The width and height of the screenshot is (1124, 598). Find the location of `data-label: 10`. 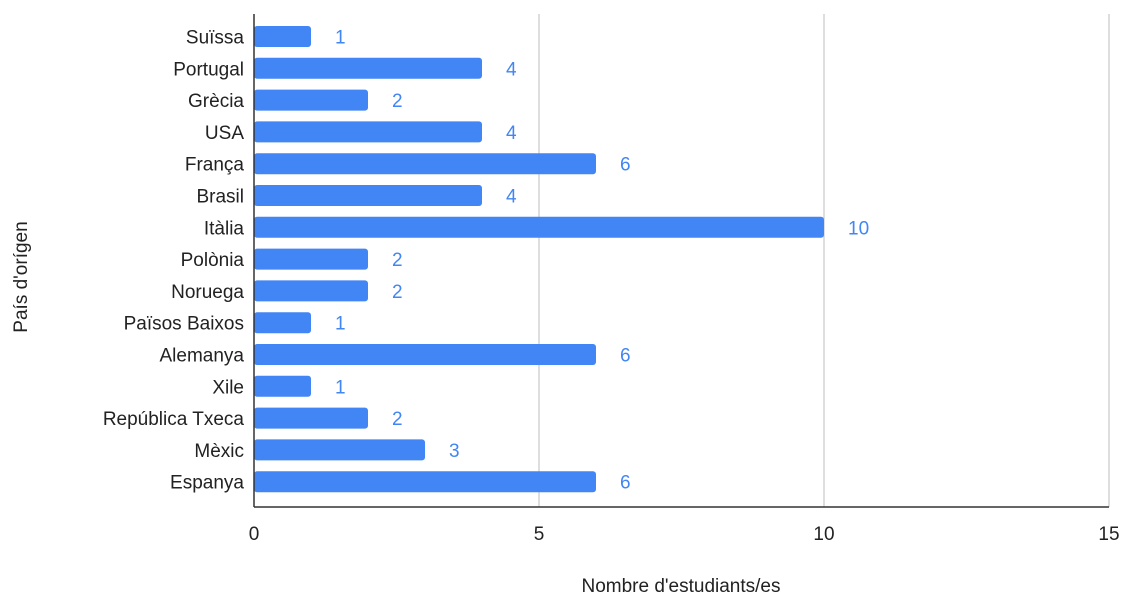

data-label: 10 is located at coordinates (858, 228).